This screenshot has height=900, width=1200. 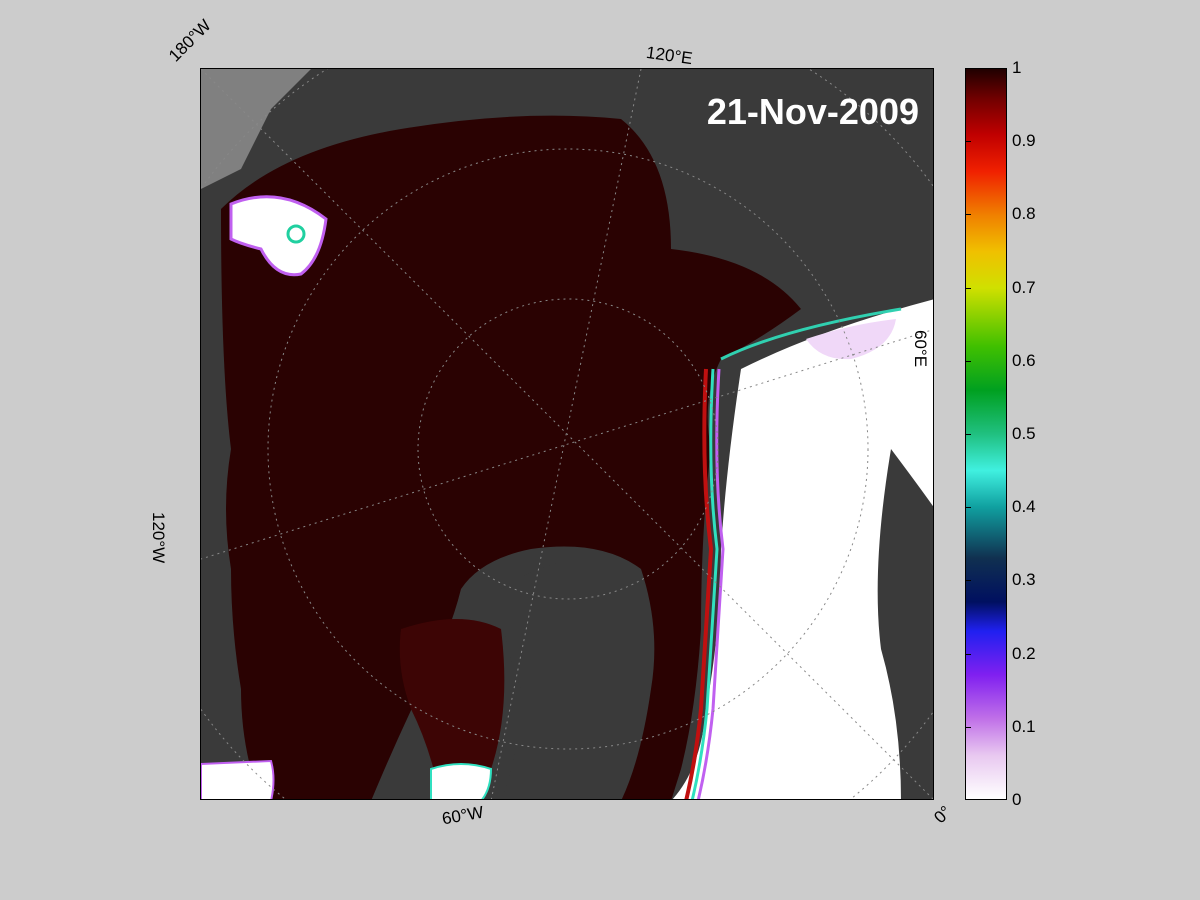 What do you see at coordinates (802, 549) in the screenshot?
I see `open-water-atlantic` at bounding box center [802, 549].